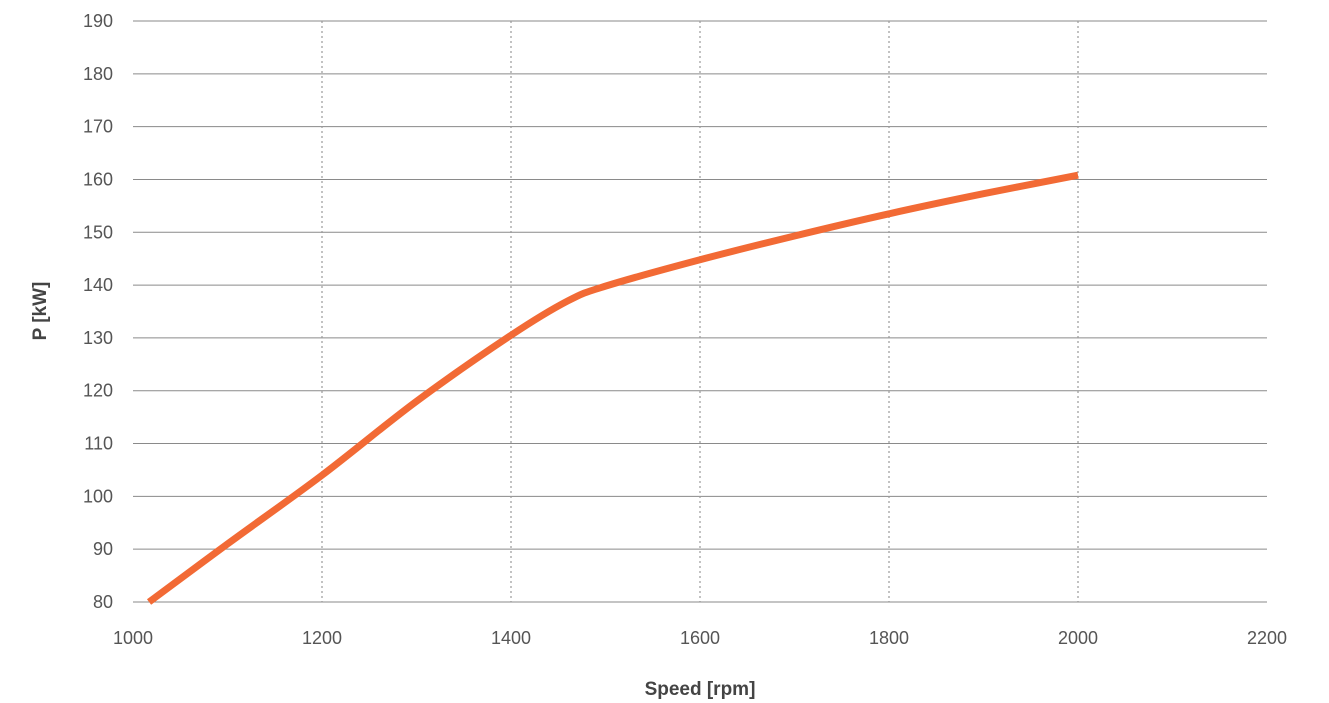 The height and width of the screenshot is (703, 1329). I want to click on y-tick-label: 180, so click(98, 74).